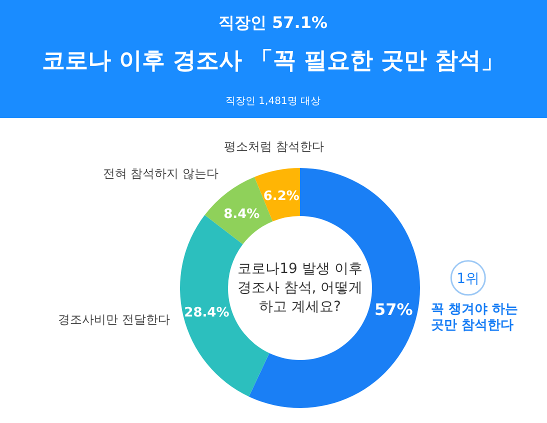 The height and width of the screenshot is (423, 547). Describe the element at coordinates (207, 313) in the screenshot. I see `data-label: 28.4%` at that location.